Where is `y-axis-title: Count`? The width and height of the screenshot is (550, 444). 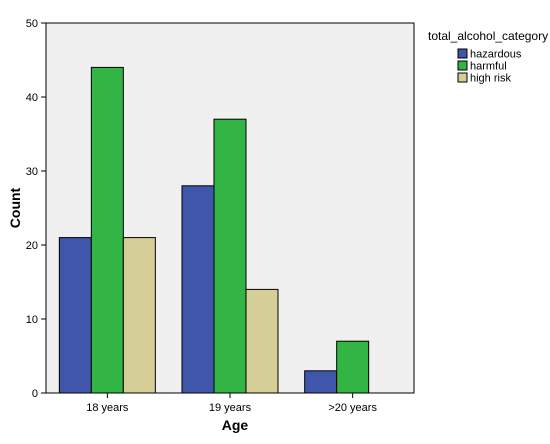 y-axis-title: Count is located at coordinates (15, 207).